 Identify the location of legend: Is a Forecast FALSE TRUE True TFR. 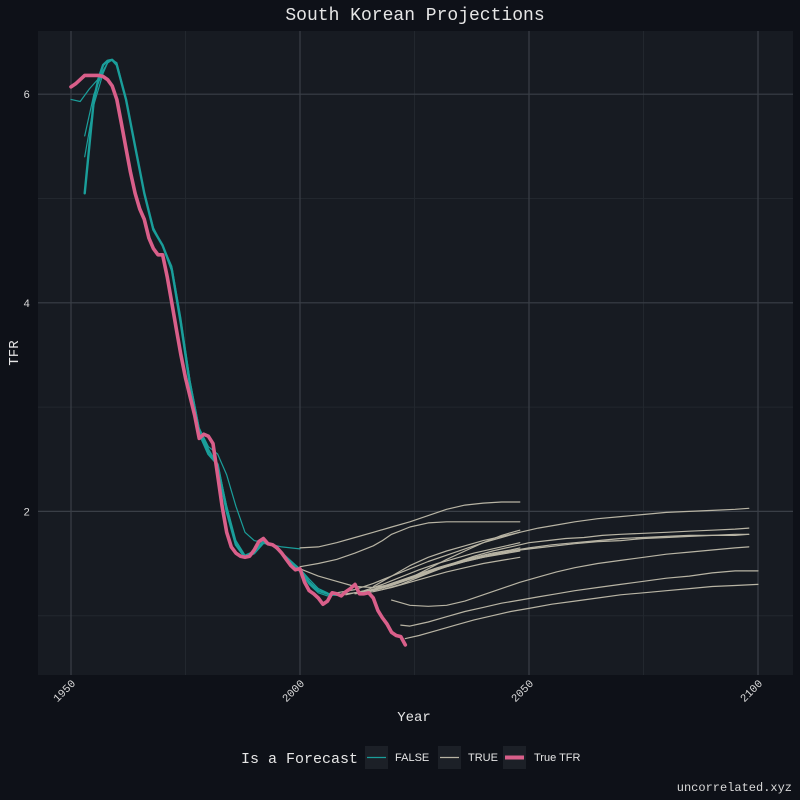
(411, 757).